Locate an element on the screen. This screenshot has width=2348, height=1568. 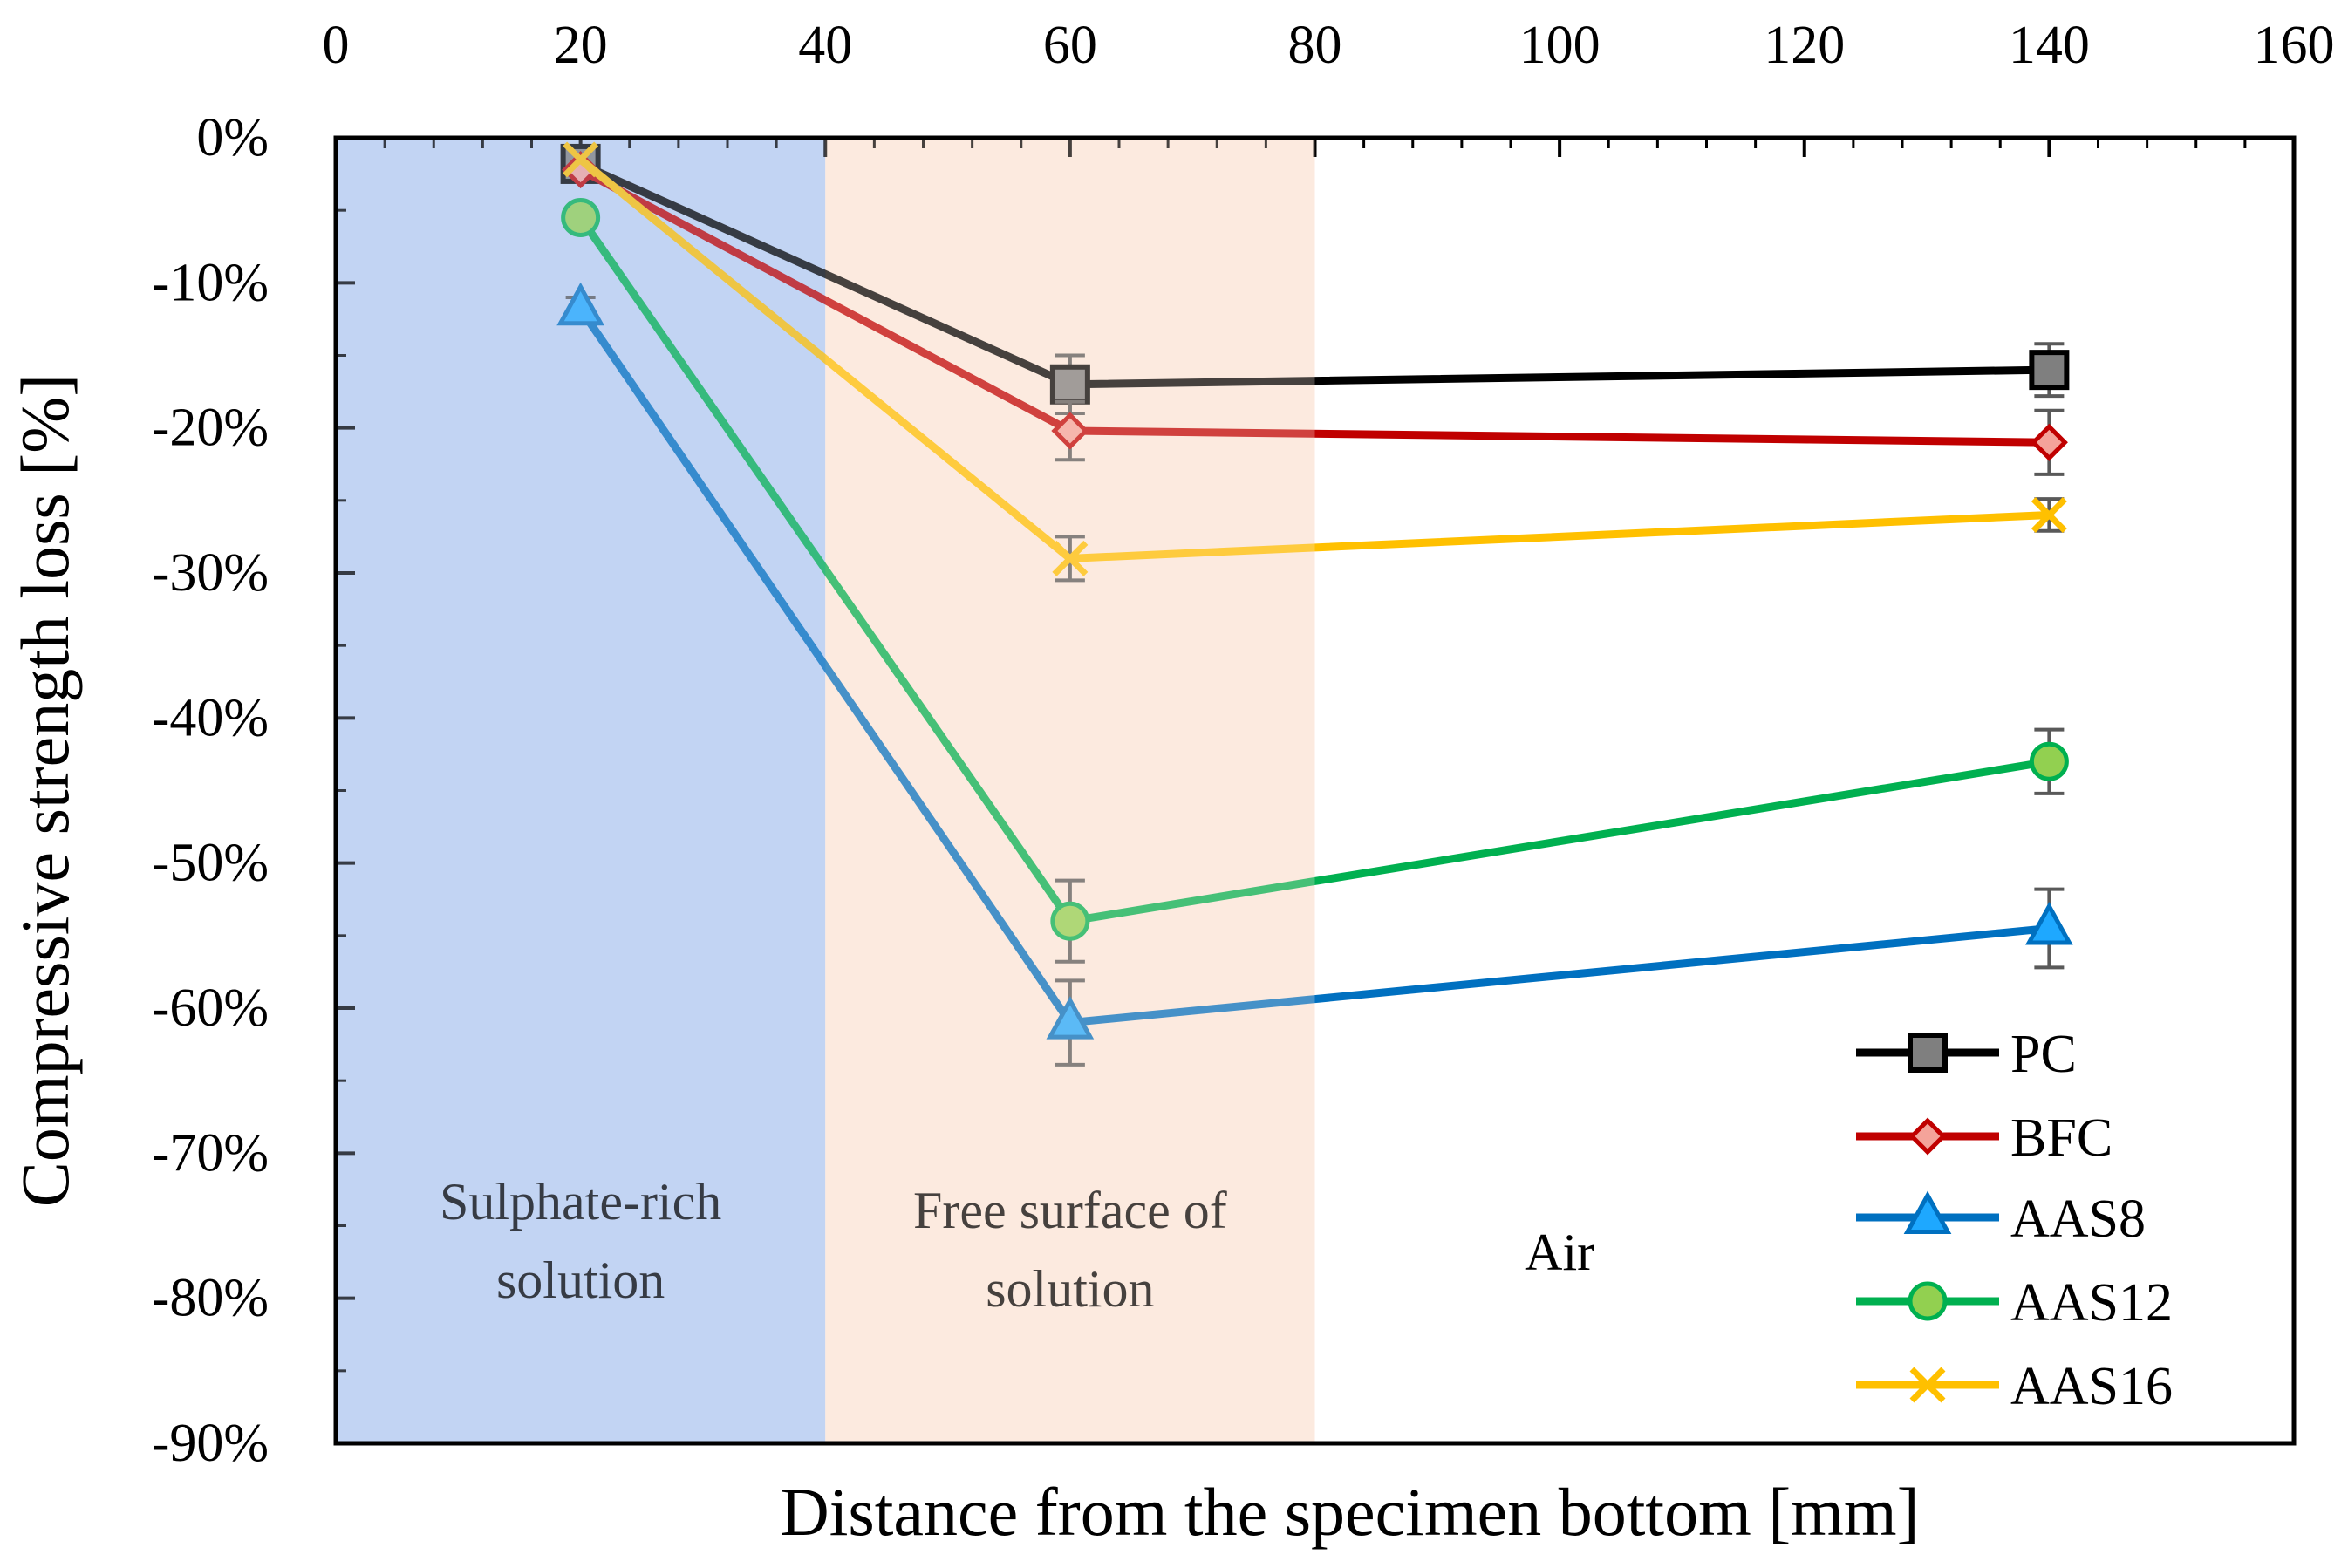
region-label: Air is located at coordinates (1559, 1252).